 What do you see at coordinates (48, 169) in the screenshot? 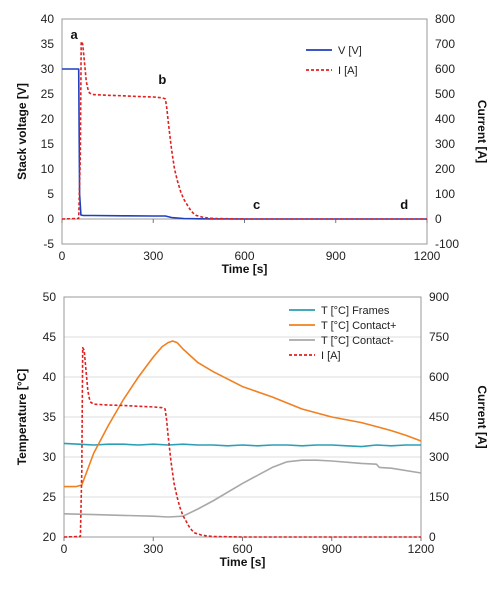
I see `y-left-tick-label-0-3: 10` at bounding box center [48, 169].